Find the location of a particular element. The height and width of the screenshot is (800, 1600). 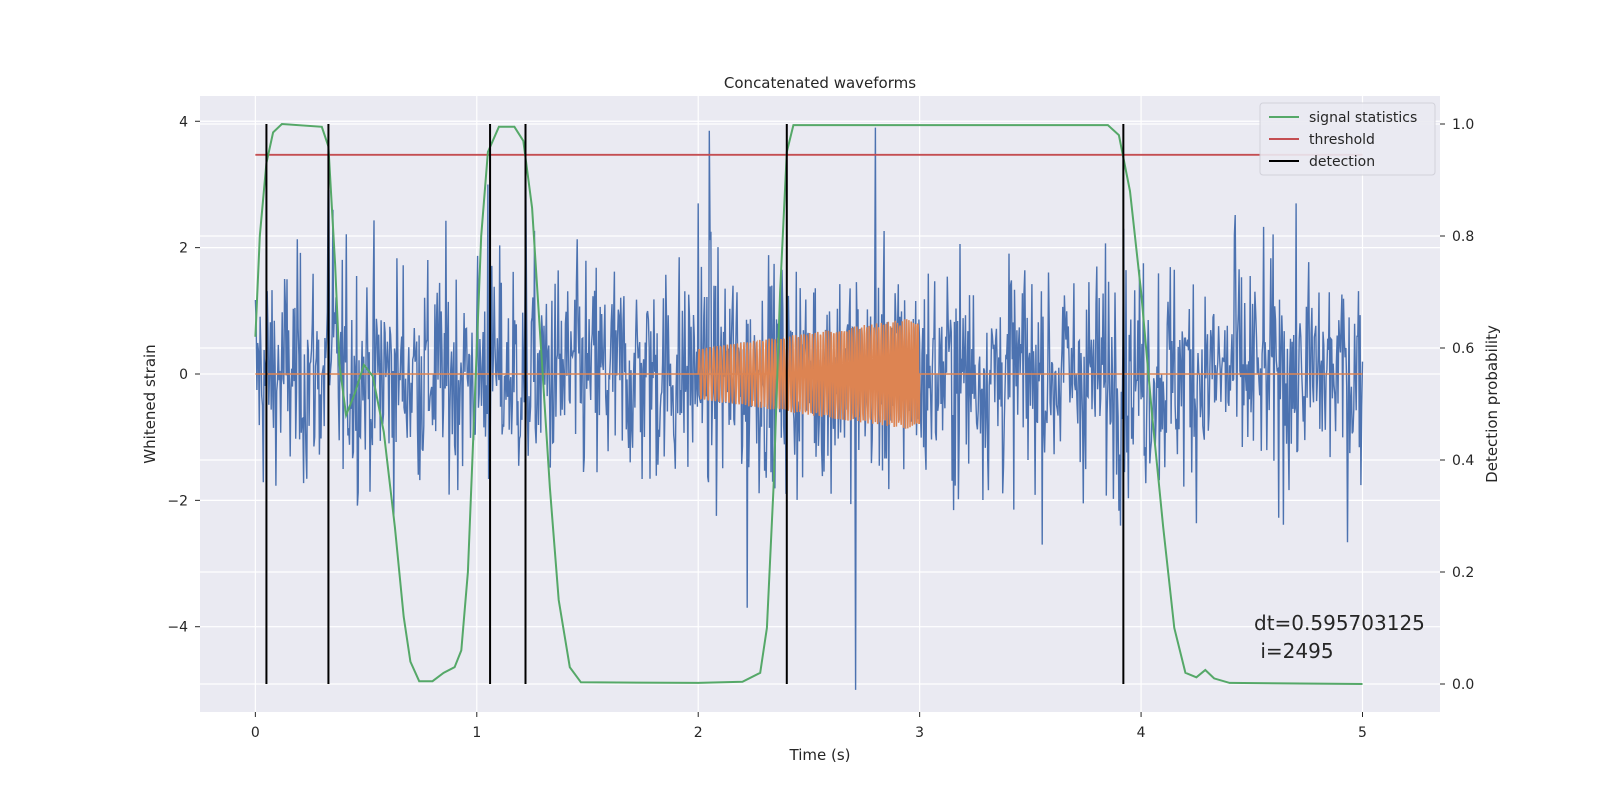

x-tick-label: 3 is located at coordinates (919, 733).